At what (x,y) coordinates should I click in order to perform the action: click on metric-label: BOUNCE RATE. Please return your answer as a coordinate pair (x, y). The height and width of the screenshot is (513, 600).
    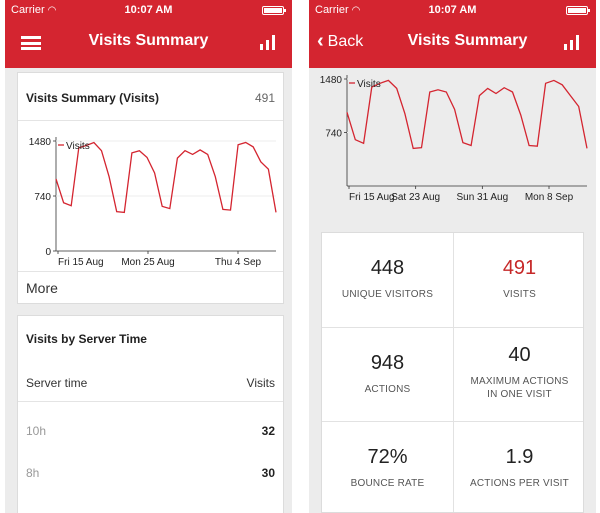
    Looking at the image, I should click on (387, 483).